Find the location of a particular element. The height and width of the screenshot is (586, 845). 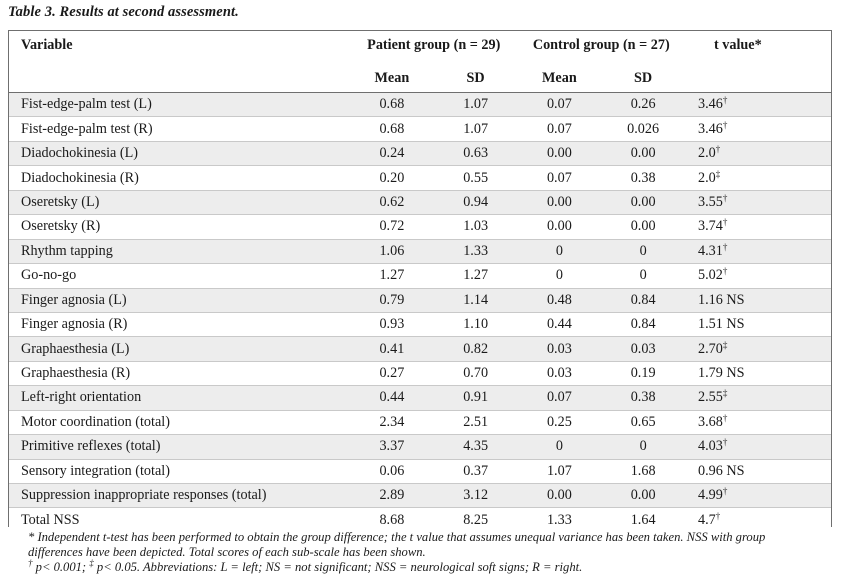

t-value-cell: 2.70‡ is located at coordinates (758, 349).